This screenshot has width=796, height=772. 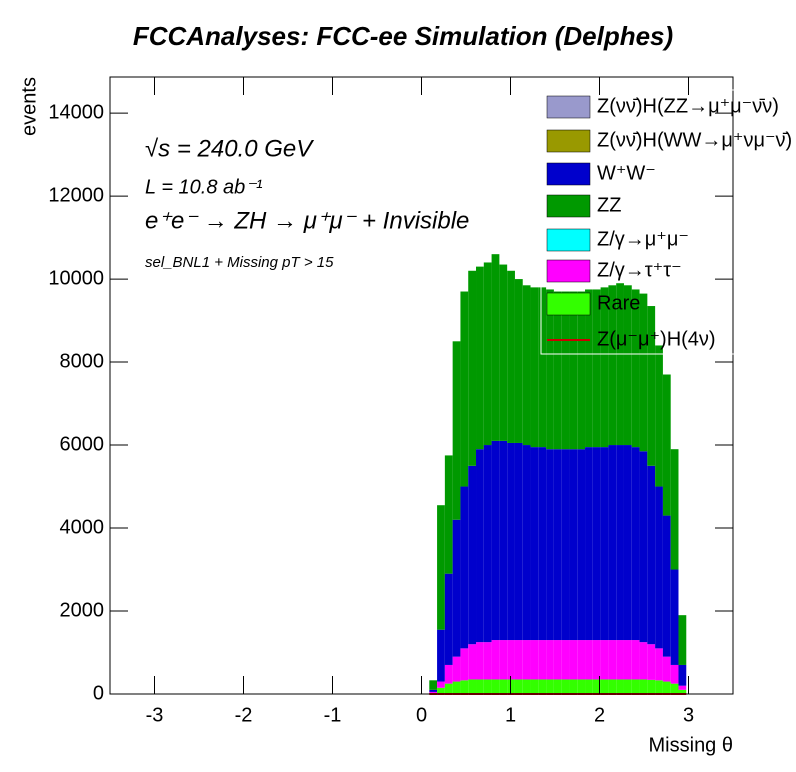 What do you see at coordinates (421, 715) in the screenshot?
I see `x-tick-label: 0` at bounding box center [421, 715].